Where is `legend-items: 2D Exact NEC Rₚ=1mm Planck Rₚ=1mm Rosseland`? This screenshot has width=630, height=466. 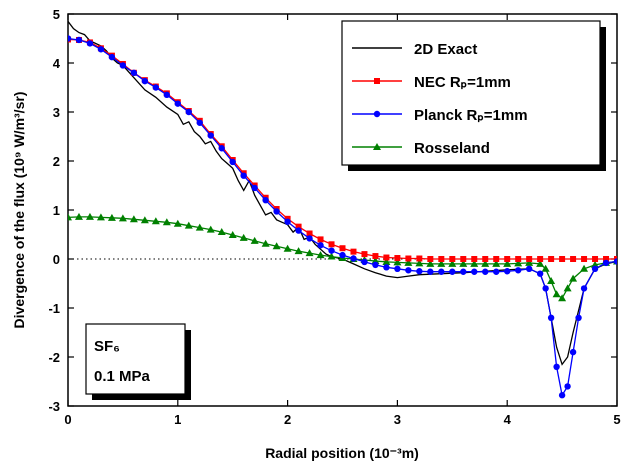
legend-items: 2D Exact NEC Rₚ=1mm Planck Rₚ=1mm Rosseland is located at coordinates (440, 99).